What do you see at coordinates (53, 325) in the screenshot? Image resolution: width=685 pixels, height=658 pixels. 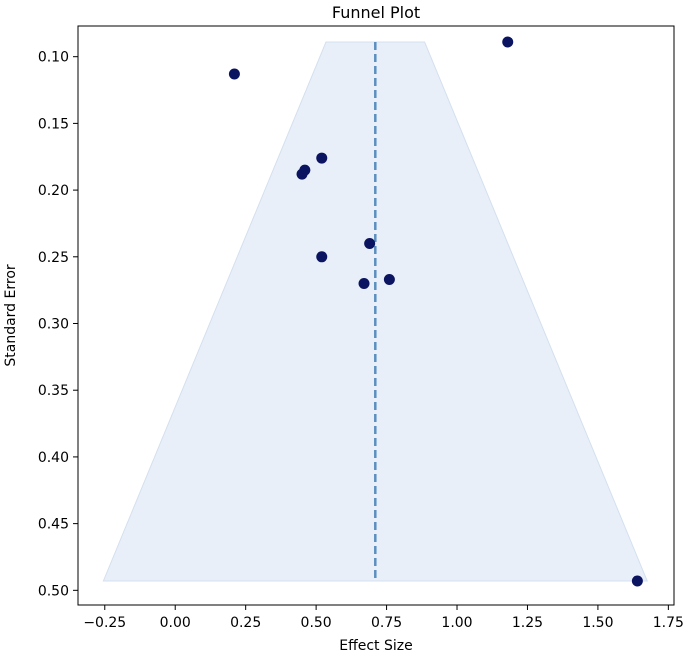 I see `y-tick-label: 0.30` at bounding box center [53, 325].